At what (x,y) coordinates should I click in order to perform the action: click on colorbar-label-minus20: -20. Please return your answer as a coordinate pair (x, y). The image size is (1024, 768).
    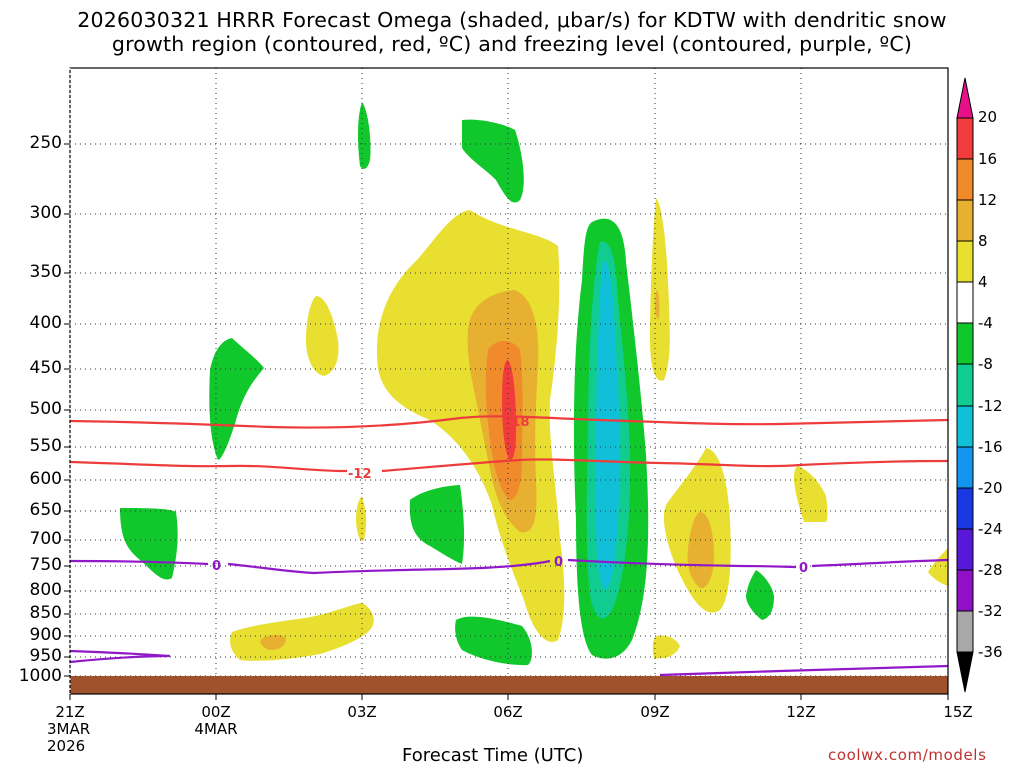
    Looking at the image, I should click on (990, 488).